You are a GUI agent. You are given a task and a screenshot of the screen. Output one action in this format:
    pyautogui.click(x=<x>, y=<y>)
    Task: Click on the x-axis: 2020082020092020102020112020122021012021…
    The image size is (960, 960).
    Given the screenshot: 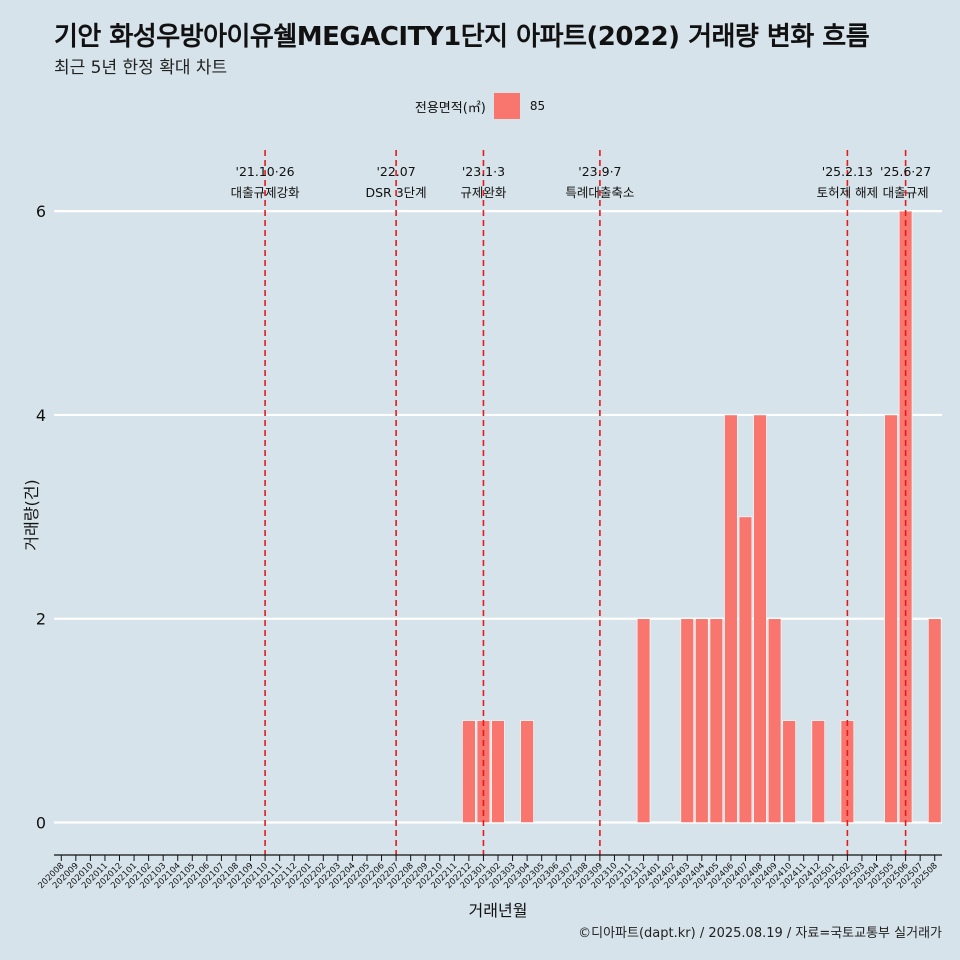 What is the action you would take?
    pyautogui.click(x=489, y=872)
    